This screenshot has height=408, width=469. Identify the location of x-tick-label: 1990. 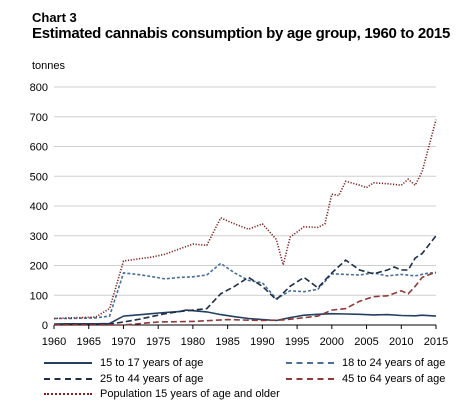
(262, 342).